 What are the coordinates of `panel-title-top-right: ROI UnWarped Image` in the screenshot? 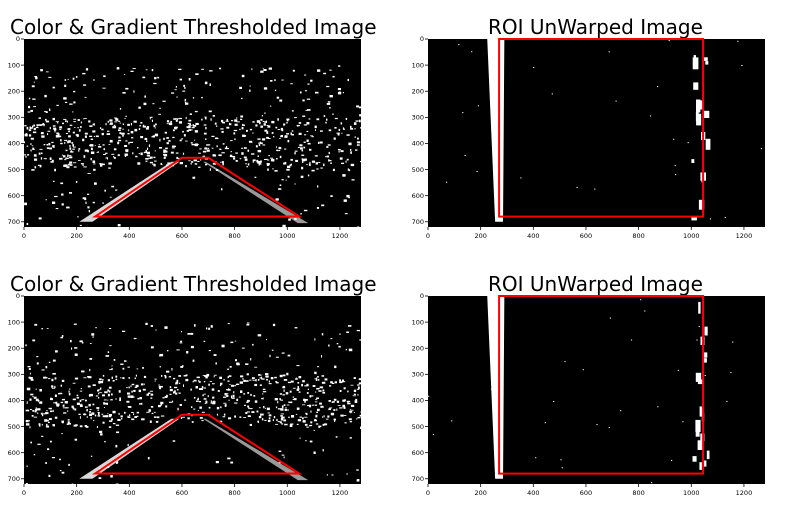 It's located at (595, 27).